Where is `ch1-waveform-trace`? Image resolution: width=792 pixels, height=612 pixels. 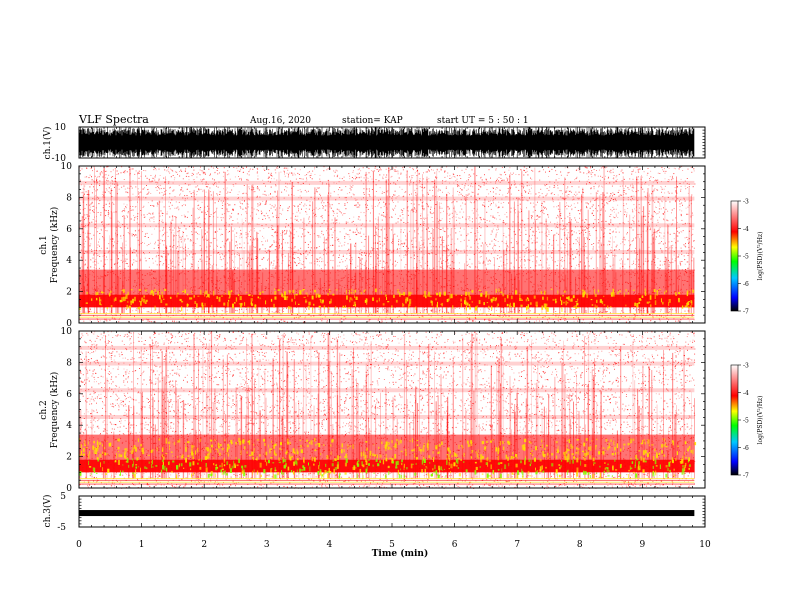
ch1-waveform-trace is located at coordinates (386, 142).